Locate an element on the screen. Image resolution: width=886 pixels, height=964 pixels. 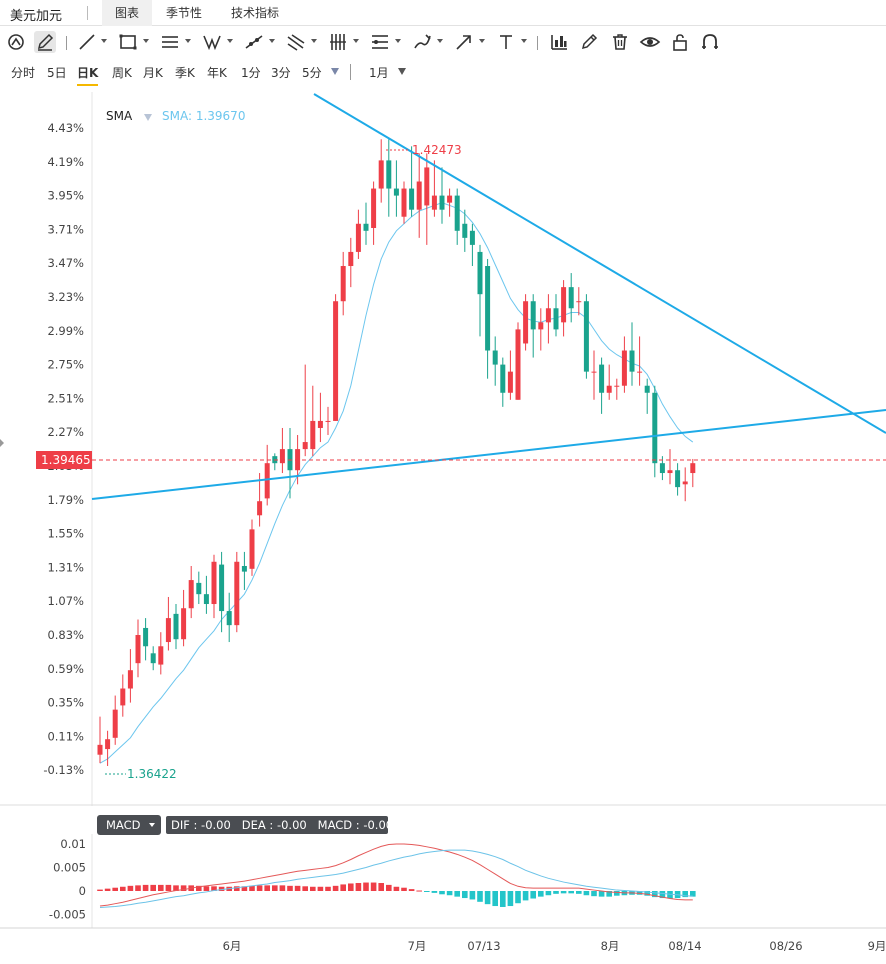
fib-icon is located at coordinates (380, 42).